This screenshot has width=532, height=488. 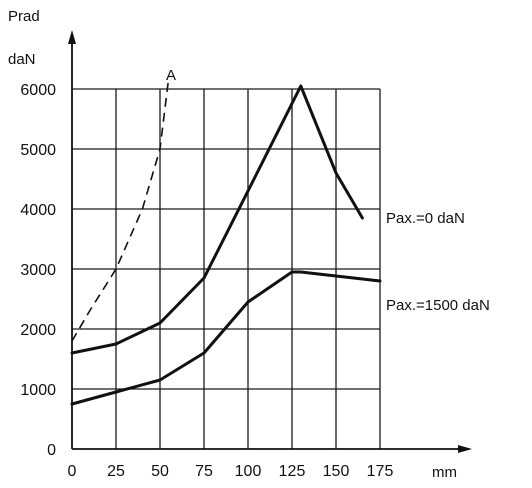 I want to click on y-tick-label-2000: 2000, so click(x=38, y=330).